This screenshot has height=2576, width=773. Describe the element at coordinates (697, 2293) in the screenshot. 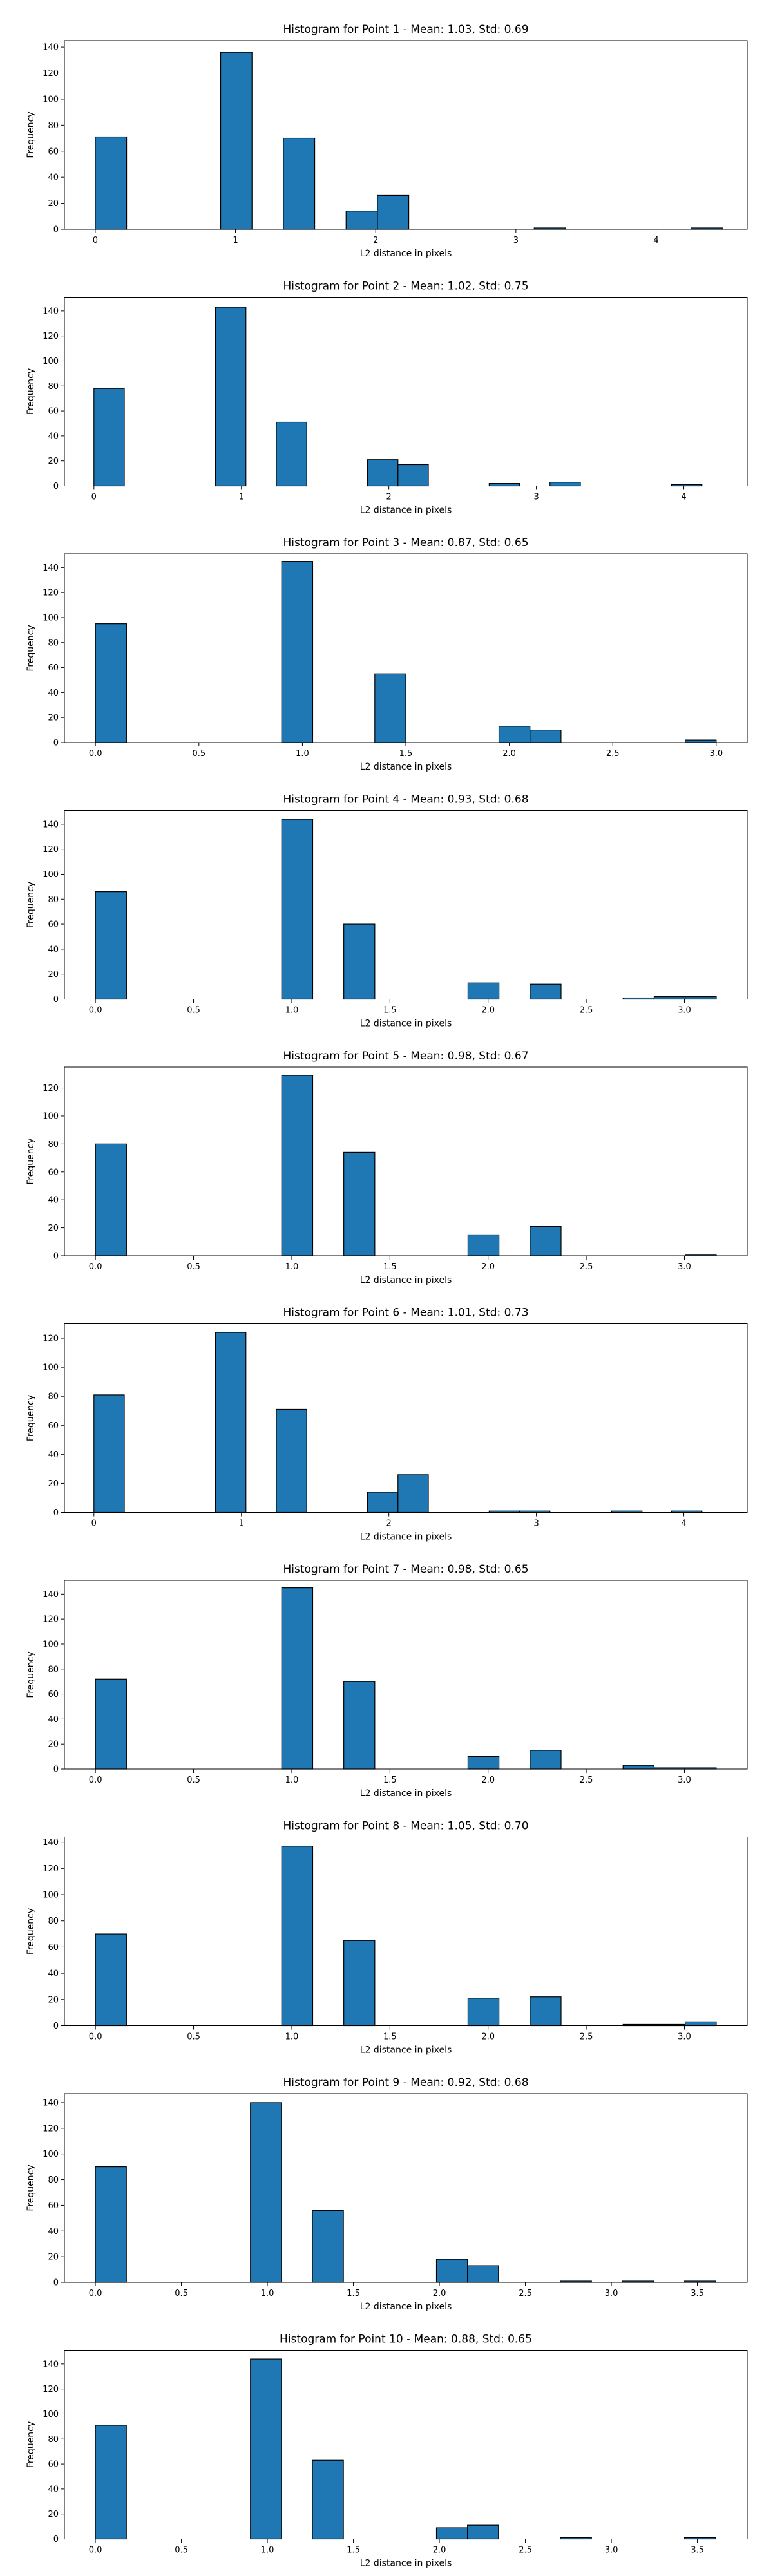

I see `x-tick-label: 3.5` at that location.